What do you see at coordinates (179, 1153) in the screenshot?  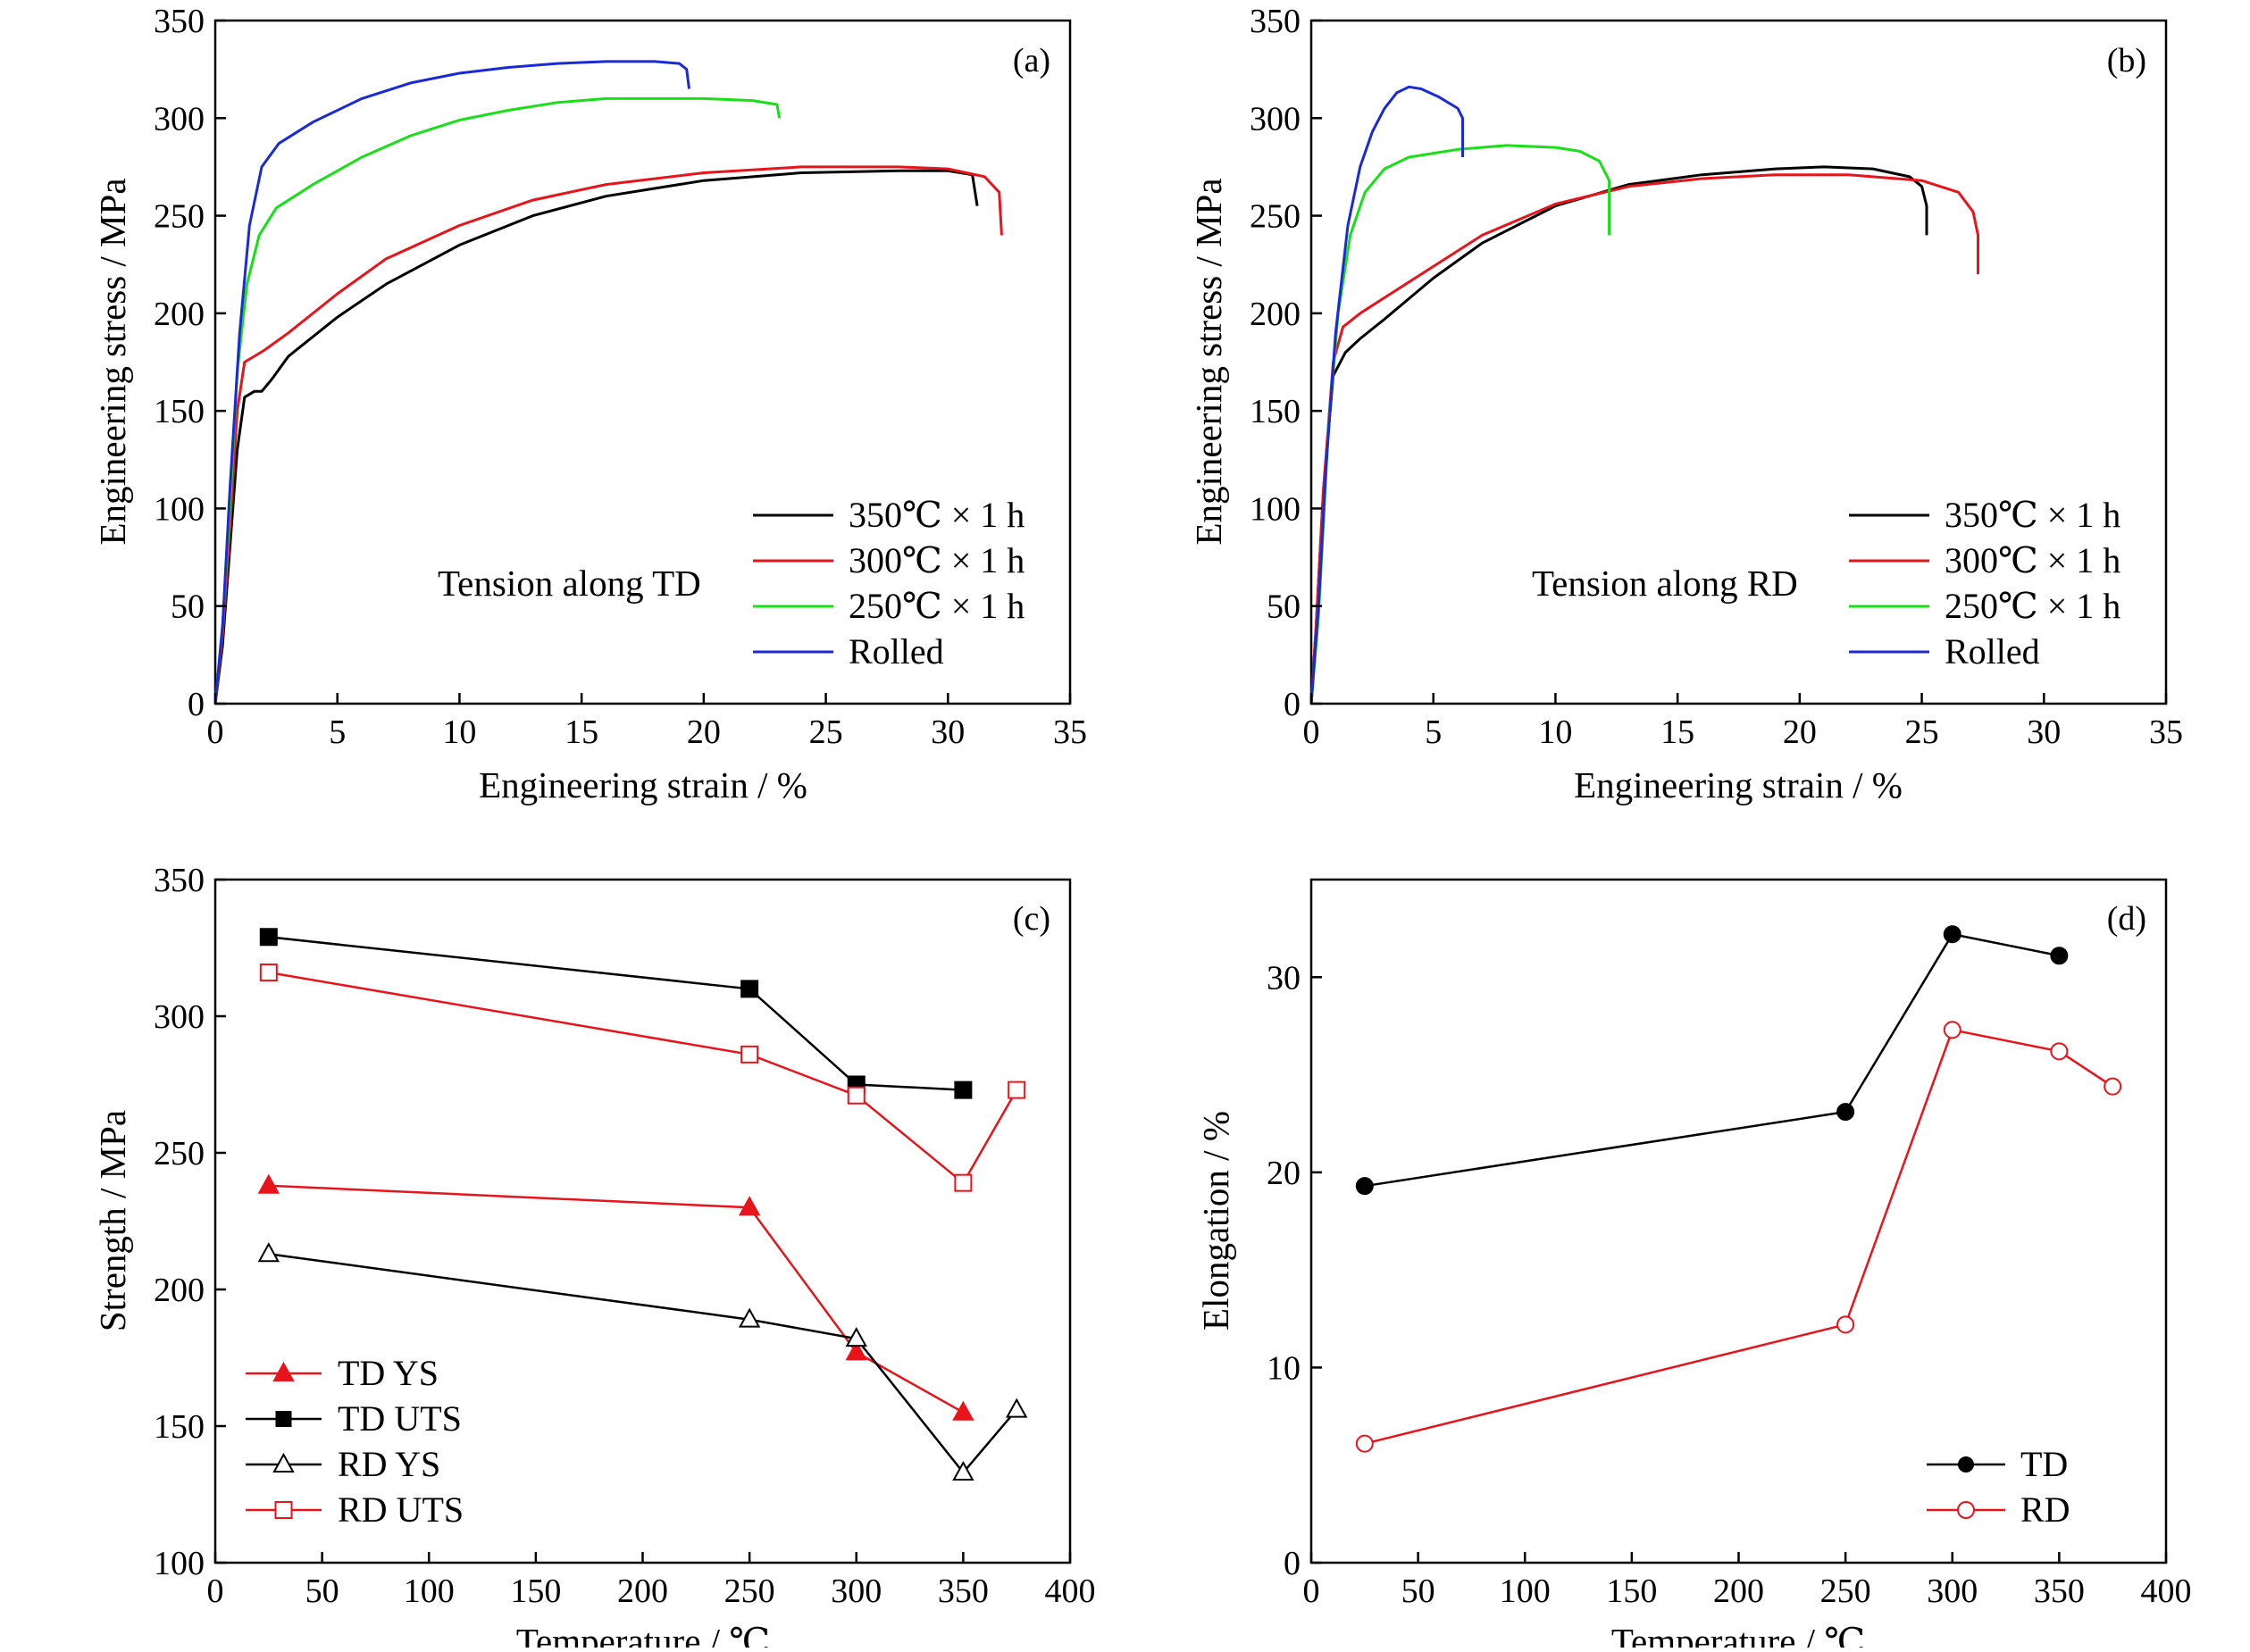 I see `panel-c-ytick-label: 250` at bounding box center [179, 1153].